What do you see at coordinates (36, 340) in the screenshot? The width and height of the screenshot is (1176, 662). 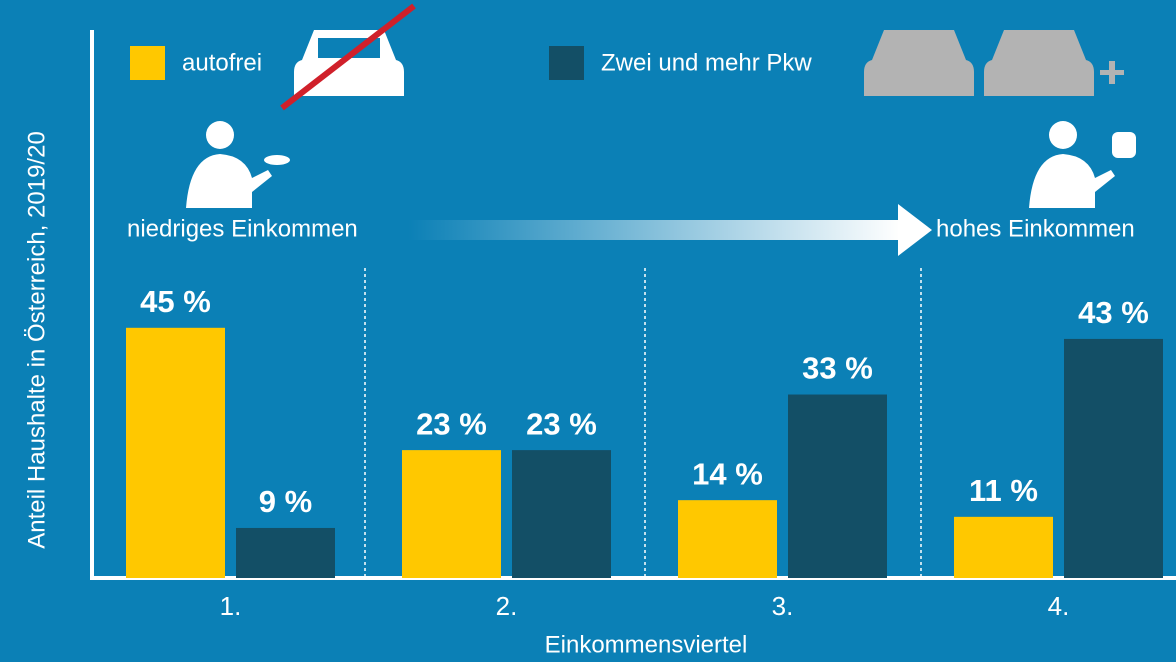 I see `y-axis-label: Anteil Haushalte in Österreich, 2019/20` at bounding box center [36, 340].